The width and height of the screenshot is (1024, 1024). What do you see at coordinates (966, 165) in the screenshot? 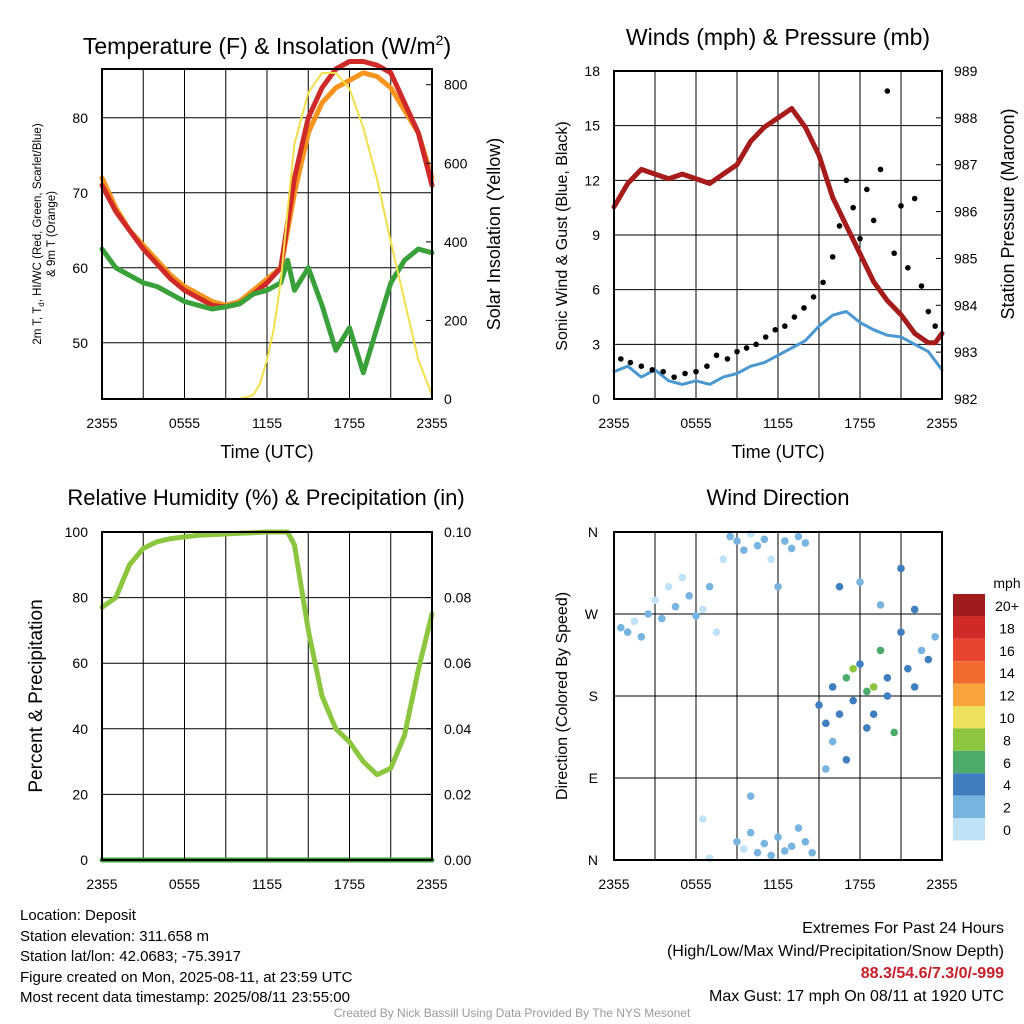
I see `y2-tick-label: 987` at bounding box center [966, 165].